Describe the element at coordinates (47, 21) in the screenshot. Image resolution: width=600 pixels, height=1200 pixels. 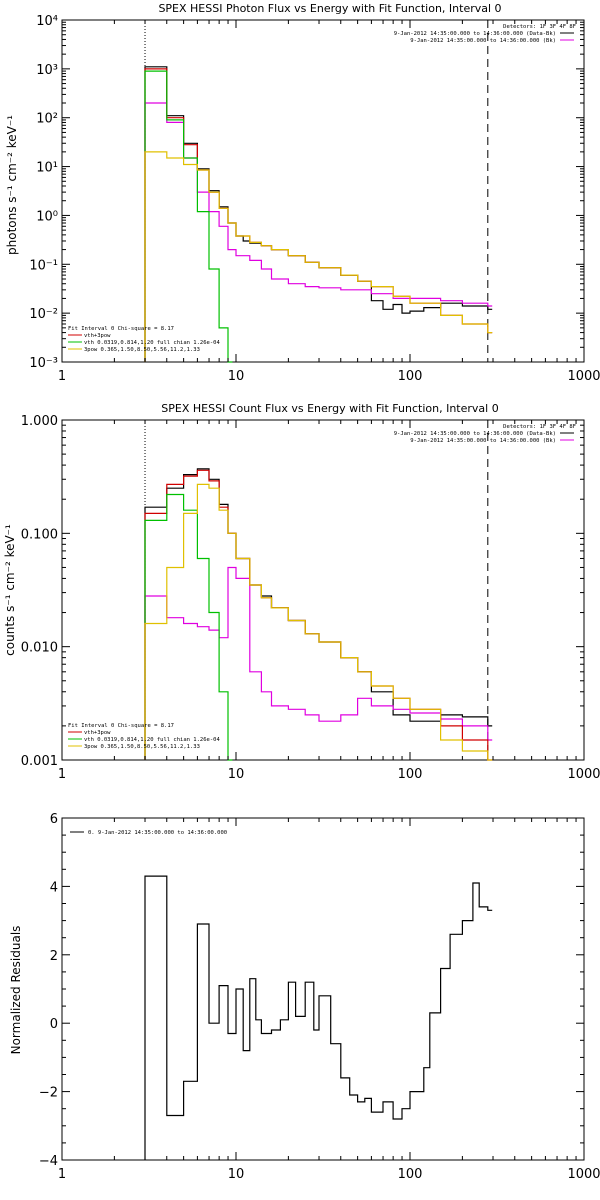
I see `y-tick-label: 10⁴` at that location.